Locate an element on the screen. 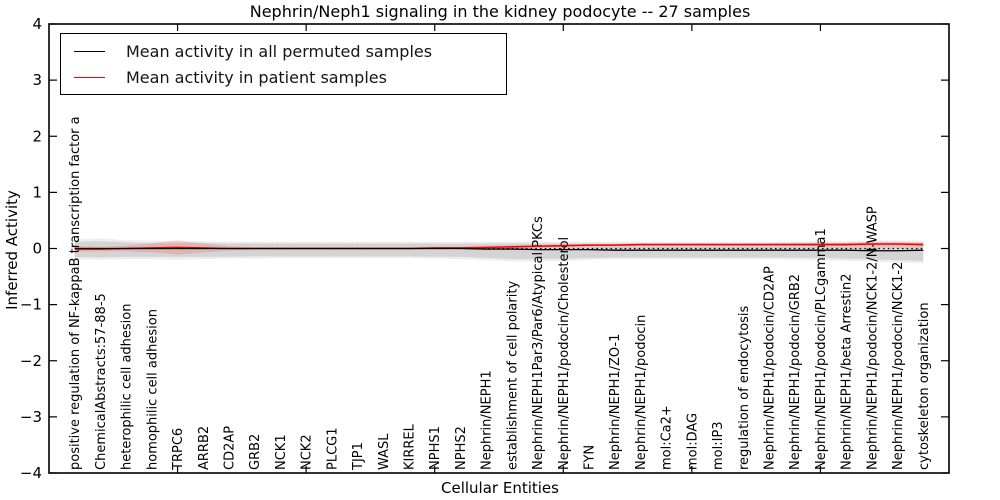  x-category-label: Nephrin/NEPH1/podocin/Cholesterol is located at coordinates (564, 353).